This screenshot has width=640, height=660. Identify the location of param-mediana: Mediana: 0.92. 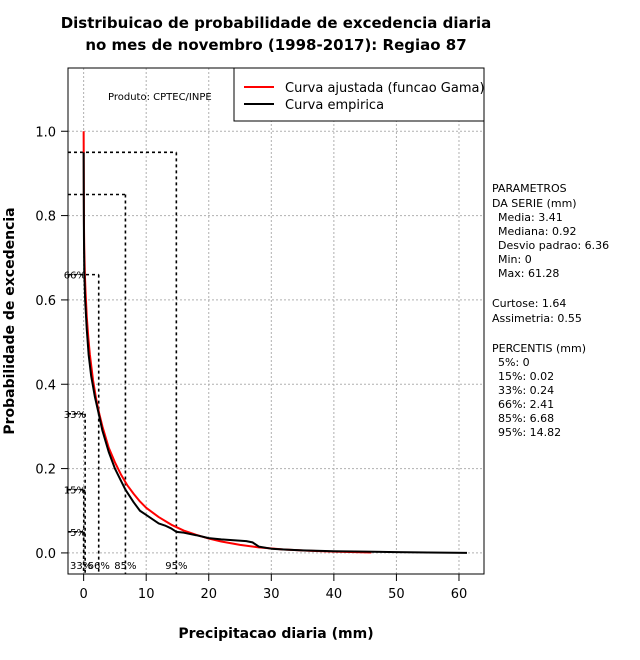
(537, 231).